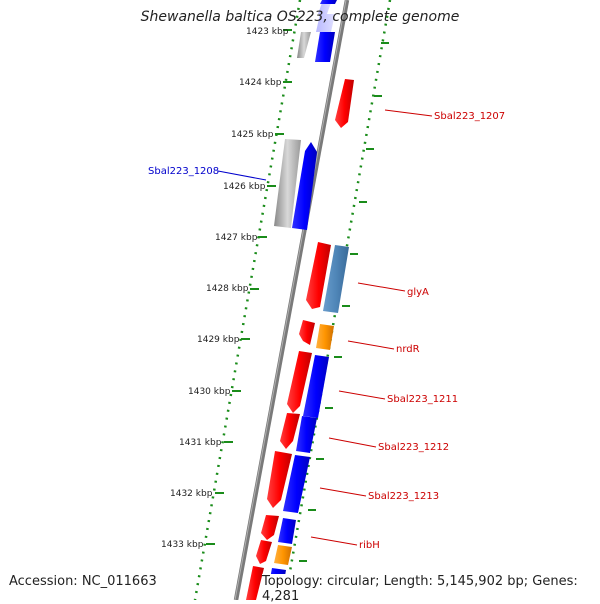  I want to click on tick-label: 1424 kbp, so click(260, 83).